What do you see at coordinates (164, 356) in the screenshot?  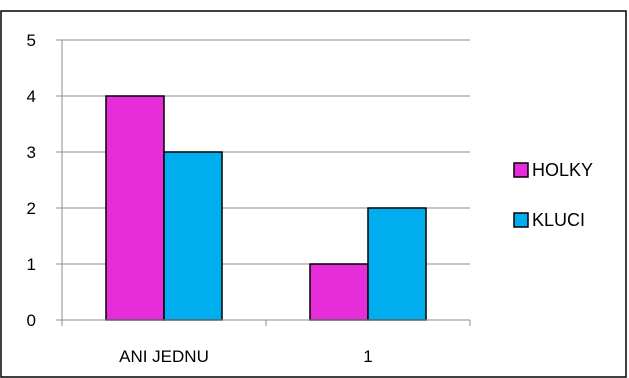 I see `x-tick-label: ANI JEDNU` at bounding box center [164, 356].